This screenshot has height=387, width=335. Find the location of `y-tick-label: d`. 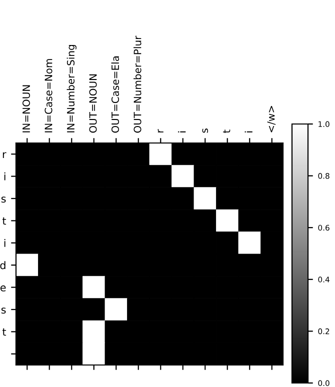

y-tick-label: d is located at coordinates (3, 265).